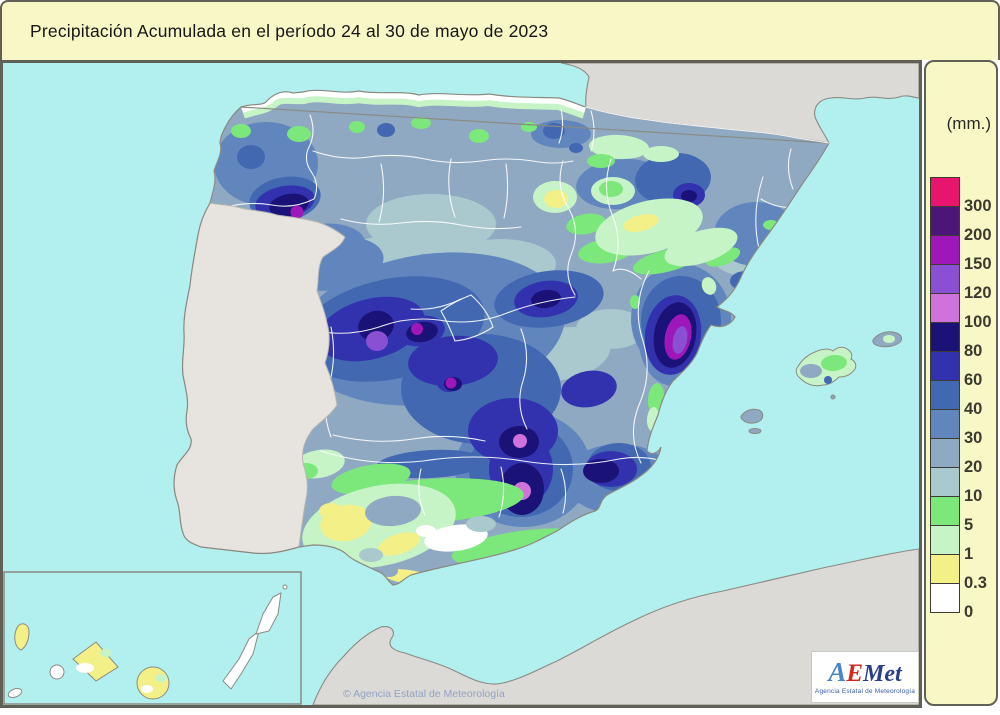 Image resolution: width=1000 pixels, height=715 pixels. What do you see at coordinates (57, 672) in the screenshot?
I see `la-gomera` at bounding box center [57, 672].